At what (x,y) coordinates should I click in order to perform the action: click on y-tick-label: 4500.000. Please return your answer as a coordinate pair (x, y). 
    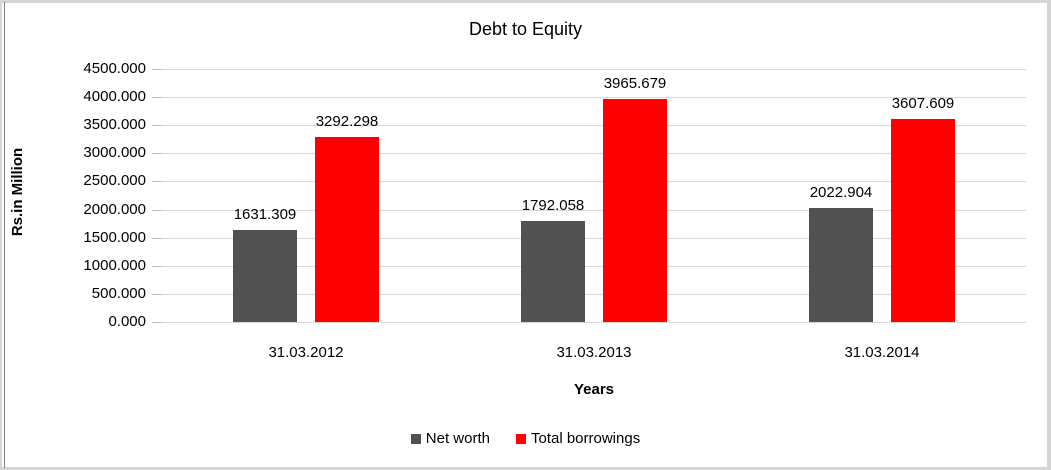
    Looking at the image, I should click on (114, 68).